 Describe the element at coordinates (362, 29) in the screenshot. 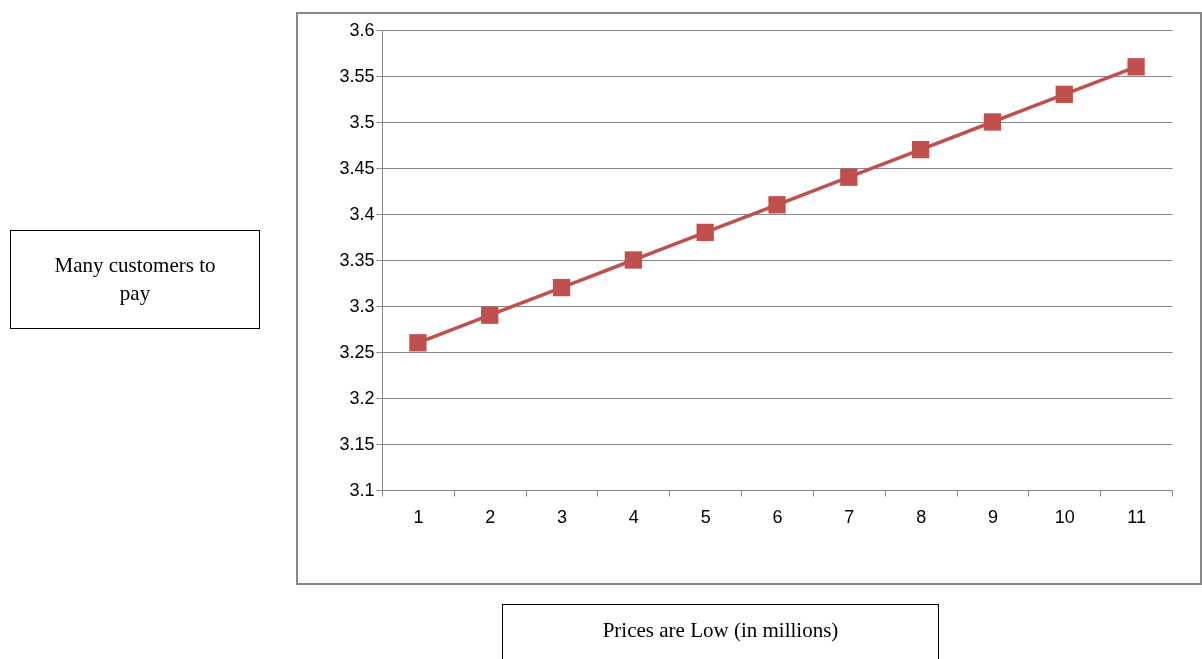

I see `y-tick-label: 3.6` at that location.